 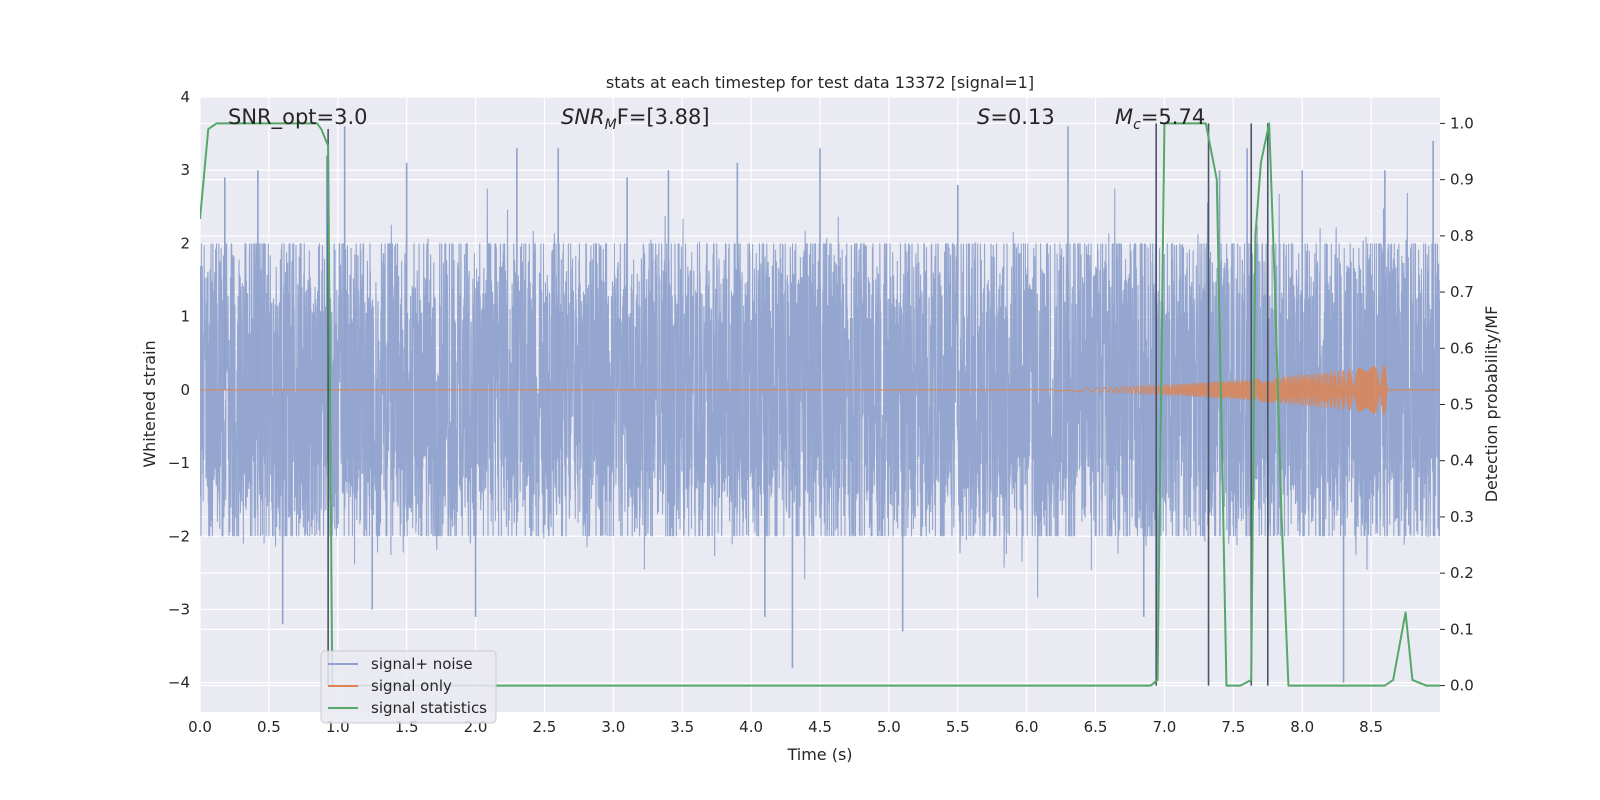 What do you see at coordinates (1462, 461) in the screenshot?
I see `right-y-tick-label: 0.4` at bounding box center [1462, 461].